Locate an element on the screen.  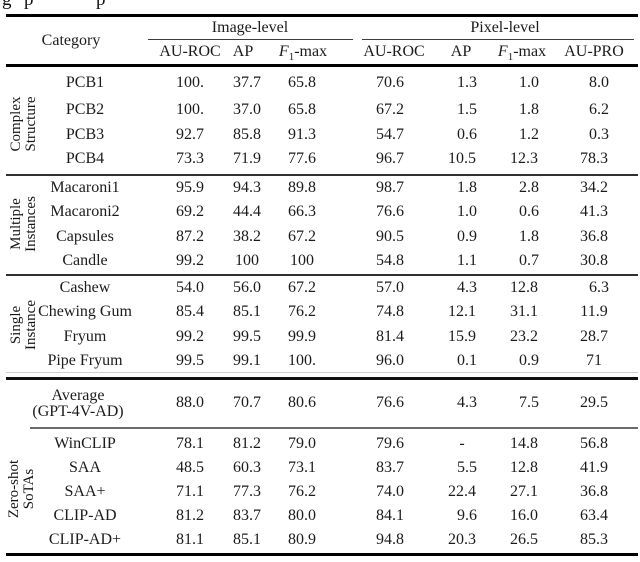
category-cell: Pipe Fryum is located at coordinates (85, 360).